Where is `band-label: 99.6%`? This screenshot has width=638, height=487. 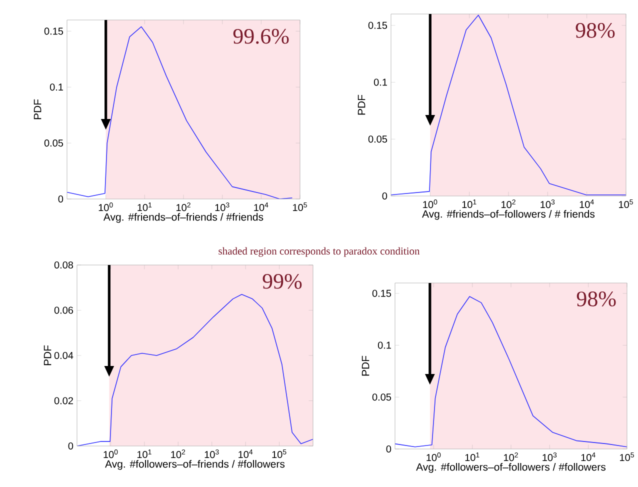 band-label: 99.6% is located at coordinates (261, 36).